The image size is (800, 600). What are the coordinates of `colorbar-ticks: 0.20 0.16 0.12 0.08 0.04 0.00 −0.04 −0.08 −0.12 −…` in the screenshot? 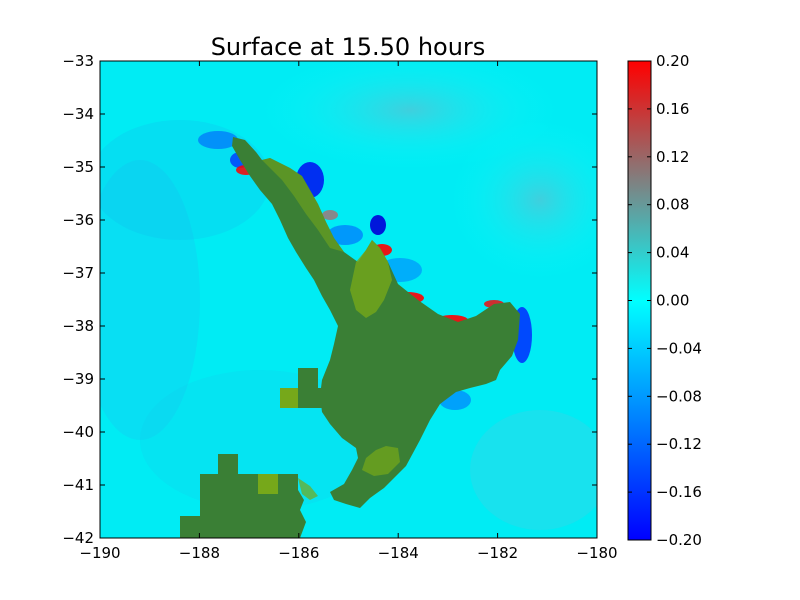 It's located at (665, 300).